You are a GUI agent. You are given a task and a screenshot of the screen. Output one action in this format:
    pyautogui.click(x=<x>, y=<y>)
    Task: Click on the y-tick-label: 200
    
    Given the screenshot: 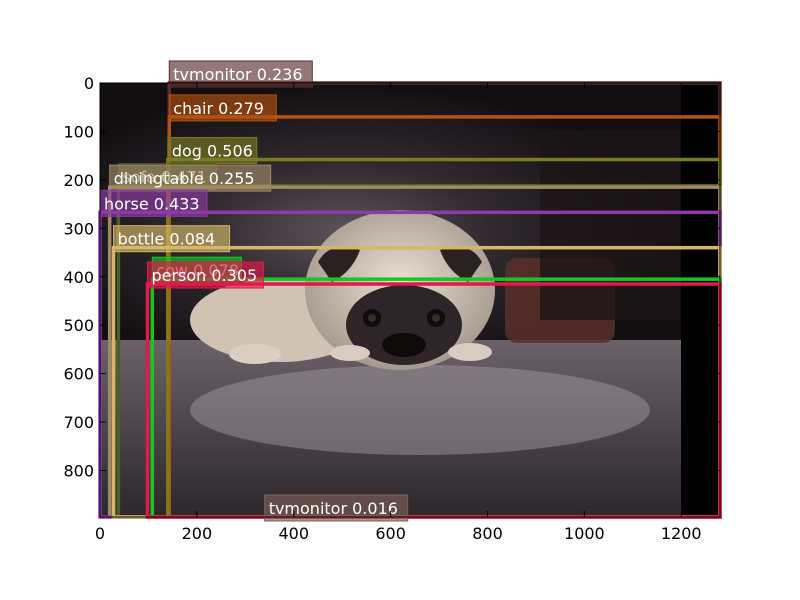 What is the action you would take?
    pyautogui.click(x=78, y=180)
    